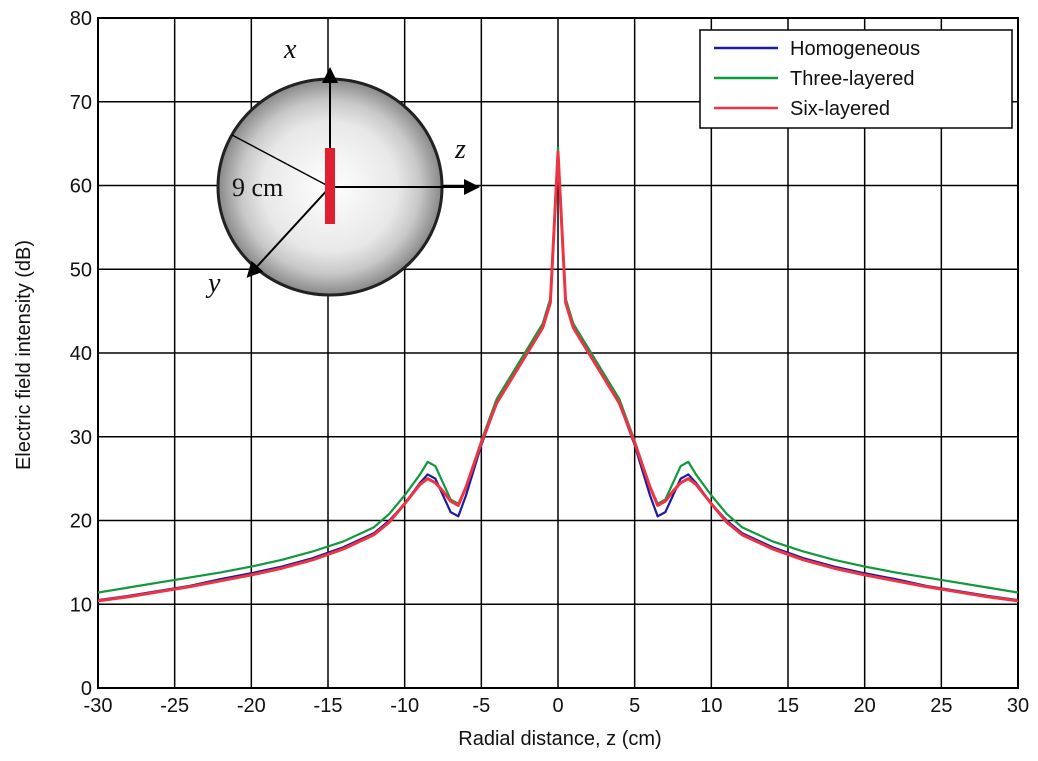 The width and height of the screenshot is (1038, 761). What do you see at coordinates (81, 270) in the screenshot?
I see `y-tick-label: 50` at bounding box center [81, 270].